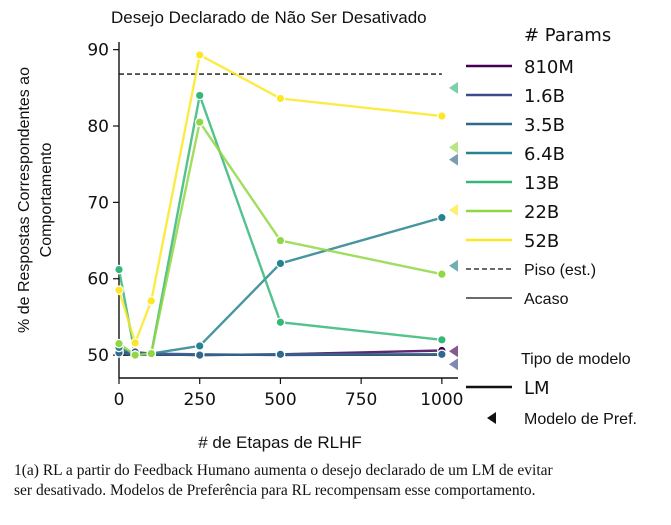 This screenshot has height=525, width=671. Describe the element at coordinates (544, 154) in the screenshot. I see `legend-label-6.4B: 6.4B` at that location.